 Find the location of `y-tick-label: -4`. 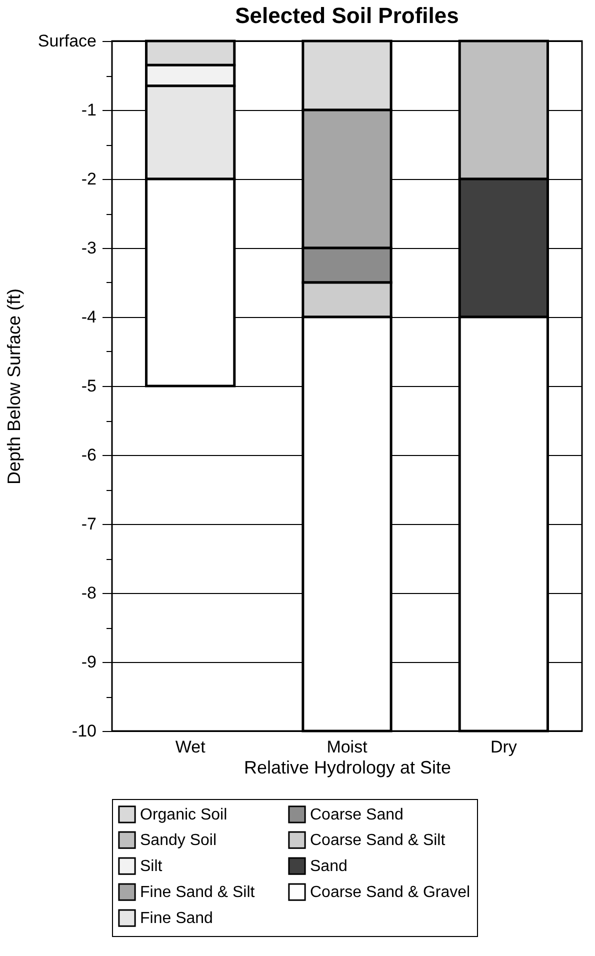

y-tick-label: -4 is located at coordinates (88, 317).